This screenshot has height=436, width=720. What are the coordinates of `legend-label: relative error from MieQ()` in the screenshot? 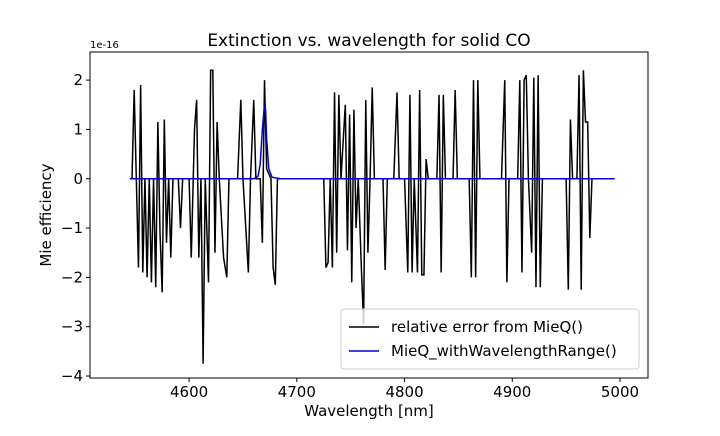 It's located at (487, 327).